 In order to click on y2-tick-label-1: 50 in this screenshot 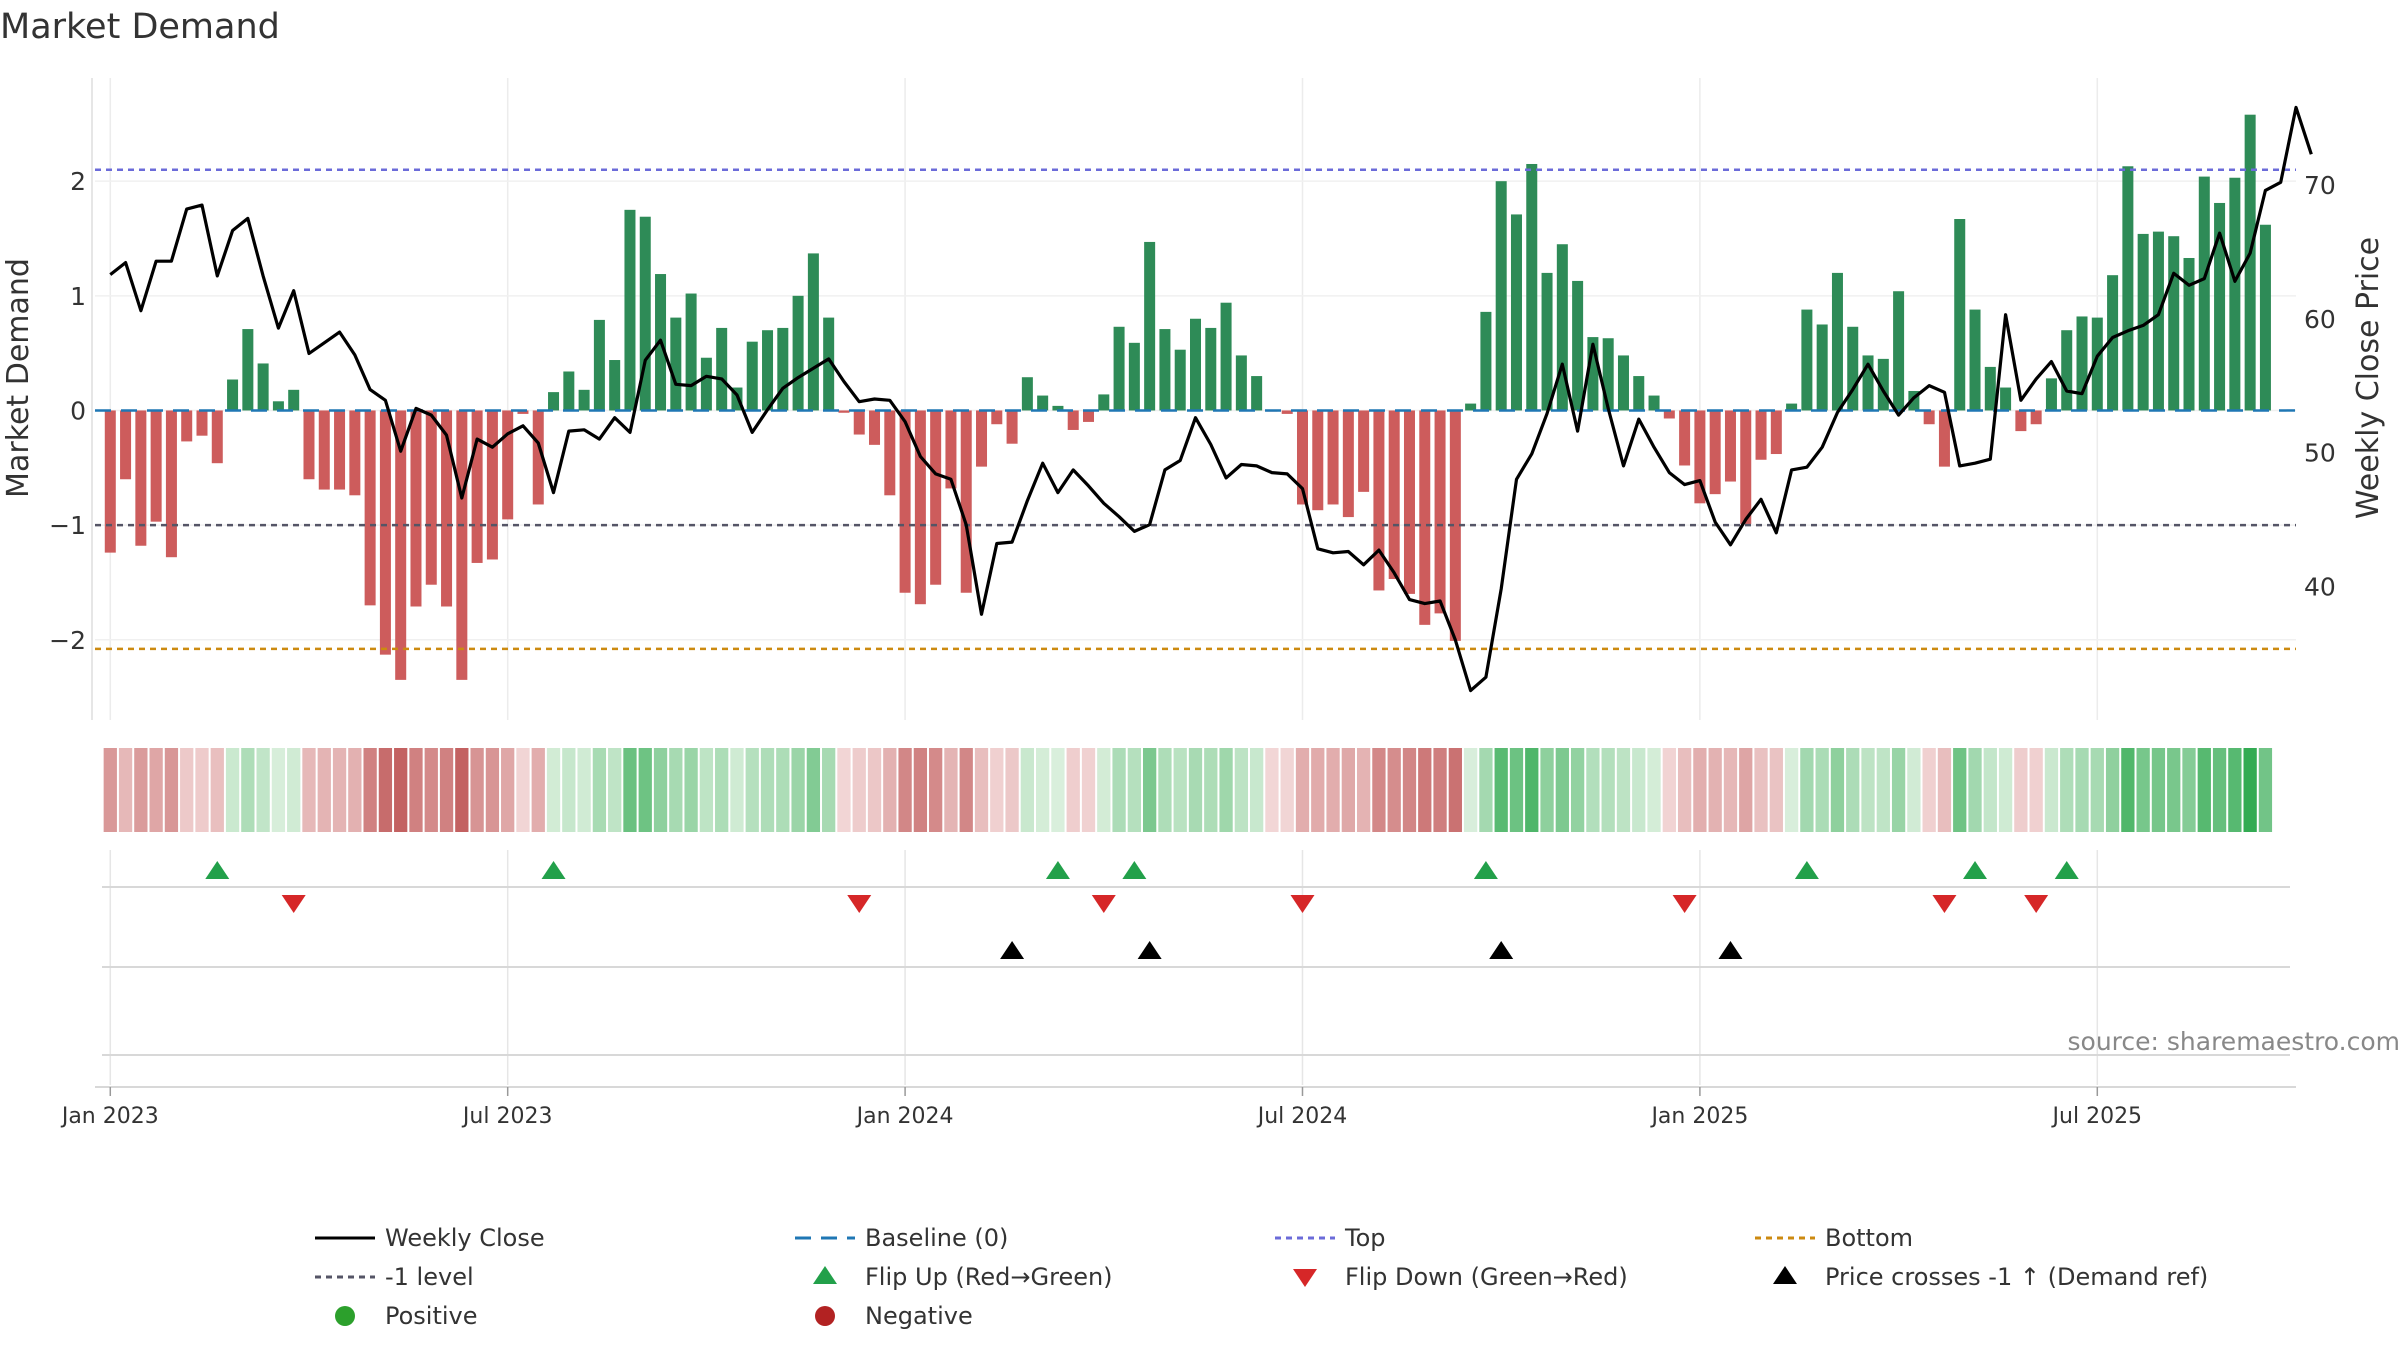, I will do `click(2320, 453)`.